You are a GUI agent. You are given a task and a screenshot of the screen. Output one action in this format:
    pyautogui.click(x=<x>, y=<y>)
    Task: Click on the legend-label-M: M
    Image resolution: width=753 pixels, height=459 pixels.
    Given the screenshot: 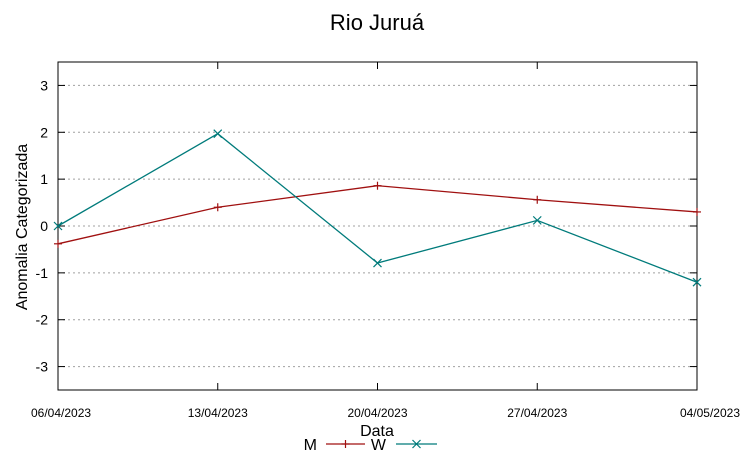 What is the action you would take?
    pyautogui.click(x=310, y=445)
    